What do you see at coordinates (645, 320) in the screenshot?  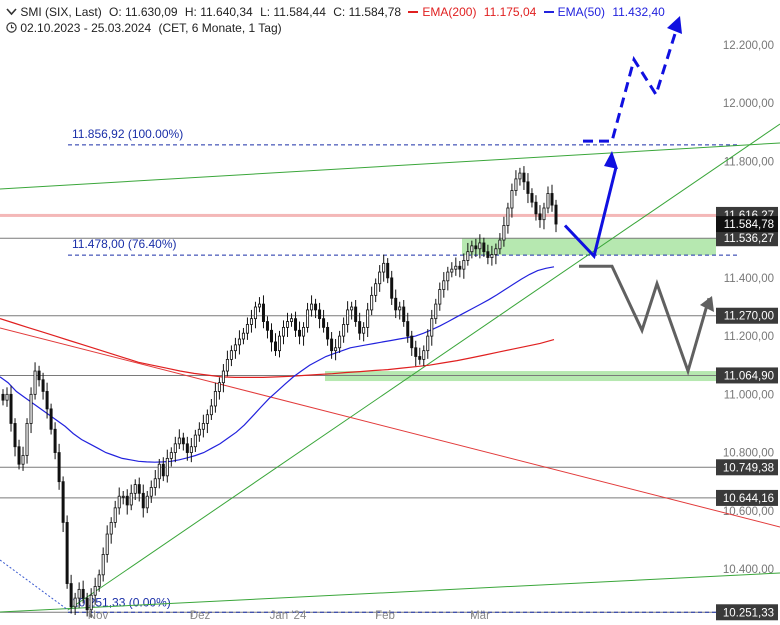 I see `forecast-down-path` at bounding box center [645, 320].